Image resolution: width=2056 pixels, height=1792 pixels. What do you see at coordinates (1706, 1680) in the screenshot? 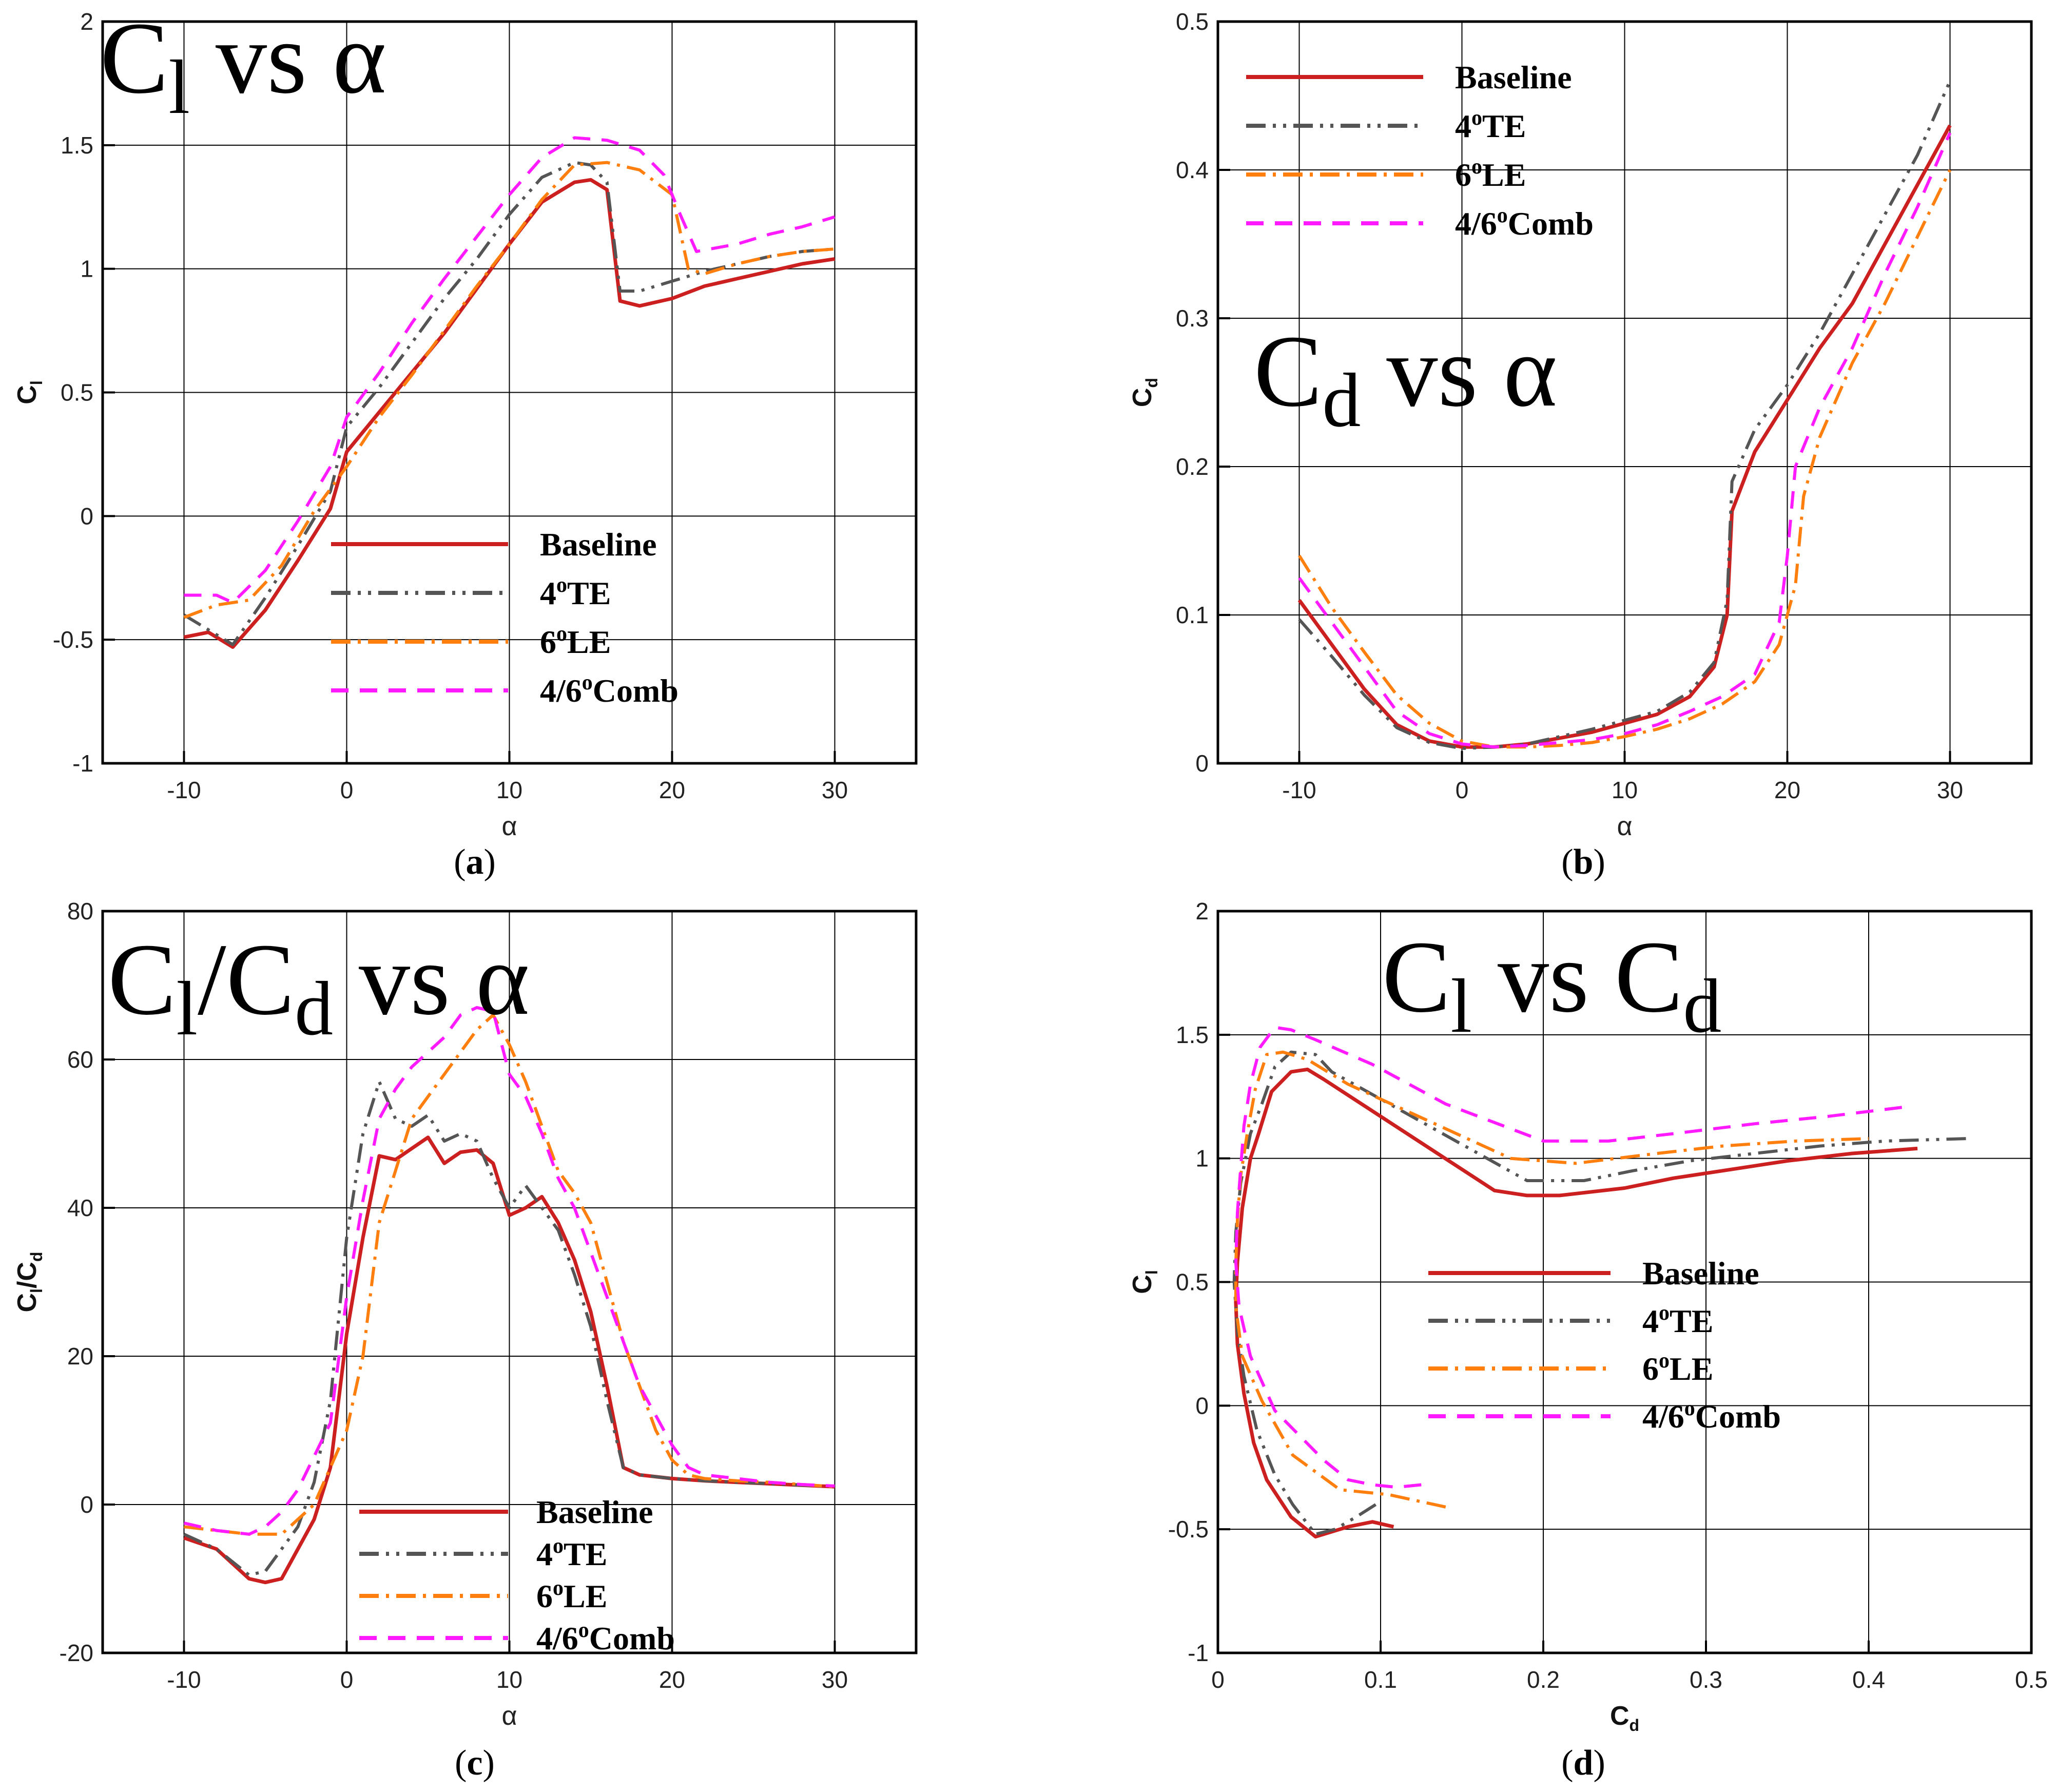
I see `x-tick-label: 0.3` at bounding box center [1706, 1680].